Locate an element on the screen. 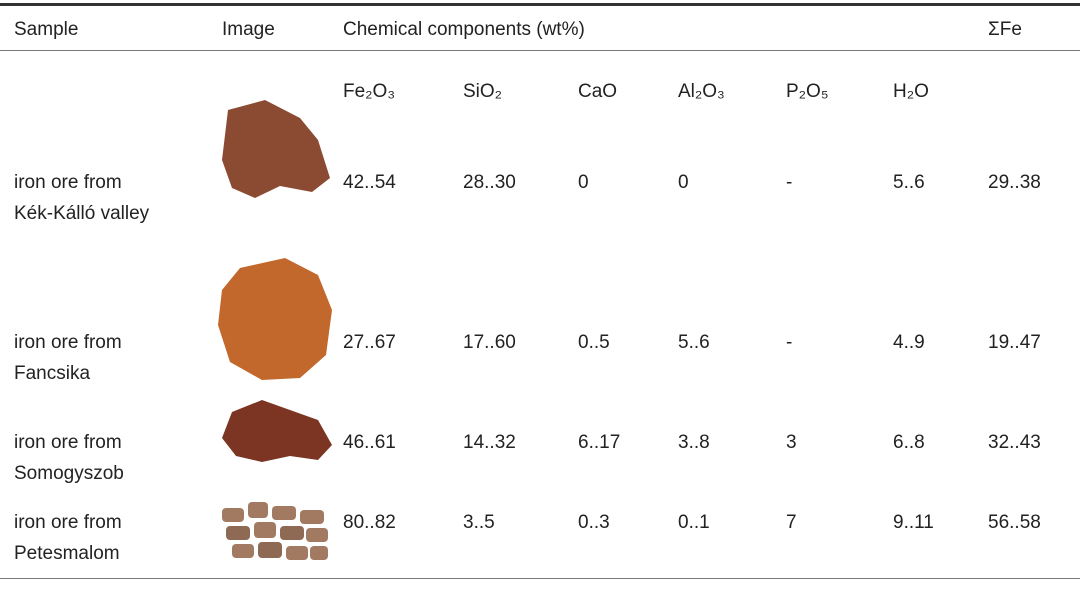 Image resolution: width=1088 pixels, height=589 pixels. header-cell: Chemical components (wt%) is located at coordinates (464, 29).